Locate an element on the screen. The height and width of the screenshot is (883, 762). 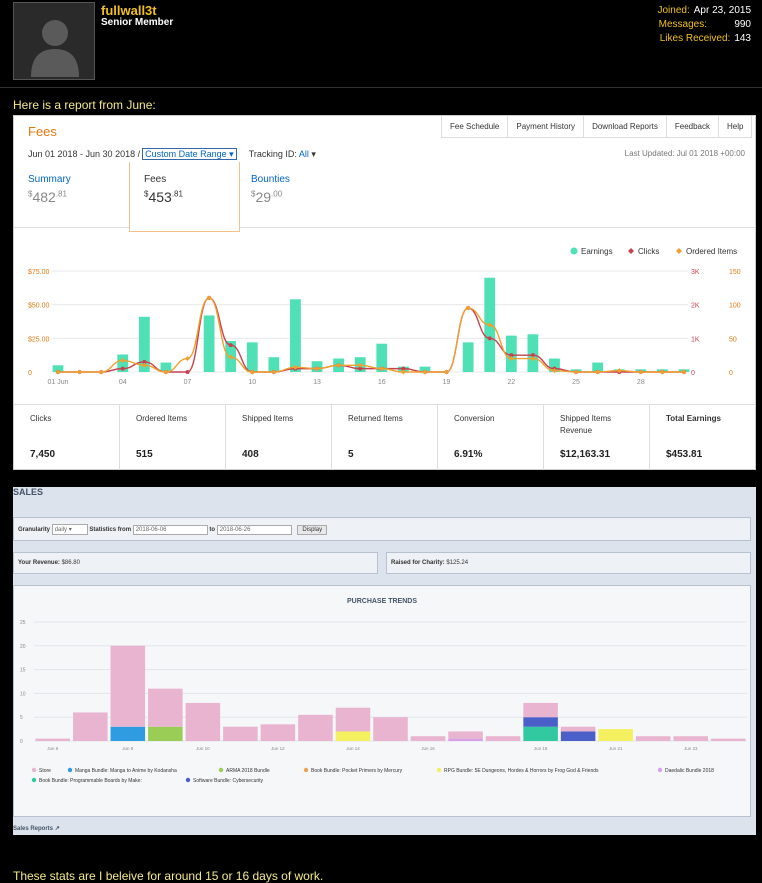
fees-value: $453.81 is located at coordinates (163, 197).